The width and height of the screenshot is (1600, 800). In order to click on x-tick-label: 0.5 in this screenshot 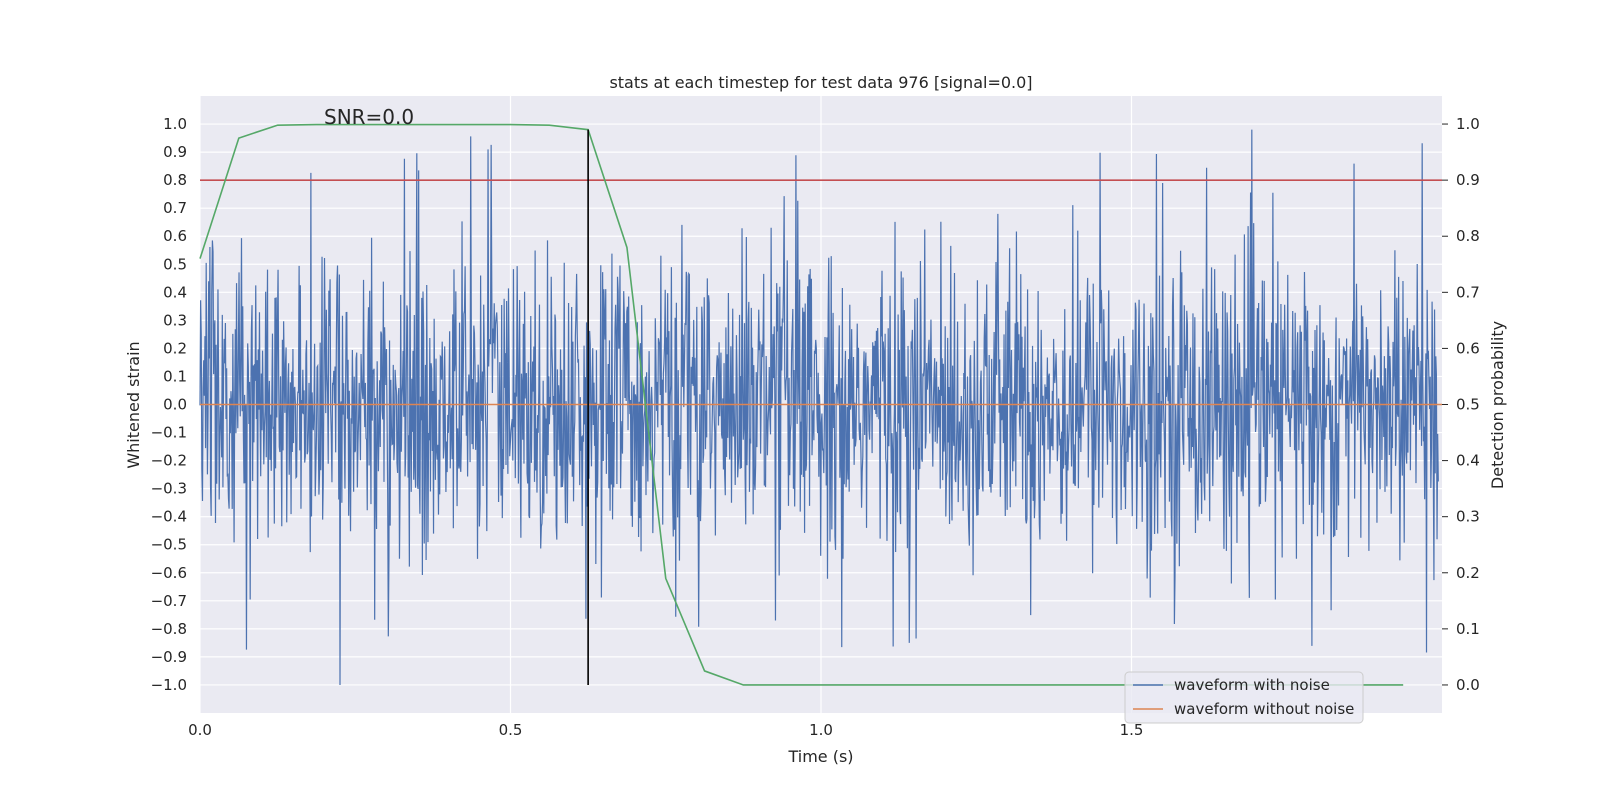, I will do `click(511, 730)`.